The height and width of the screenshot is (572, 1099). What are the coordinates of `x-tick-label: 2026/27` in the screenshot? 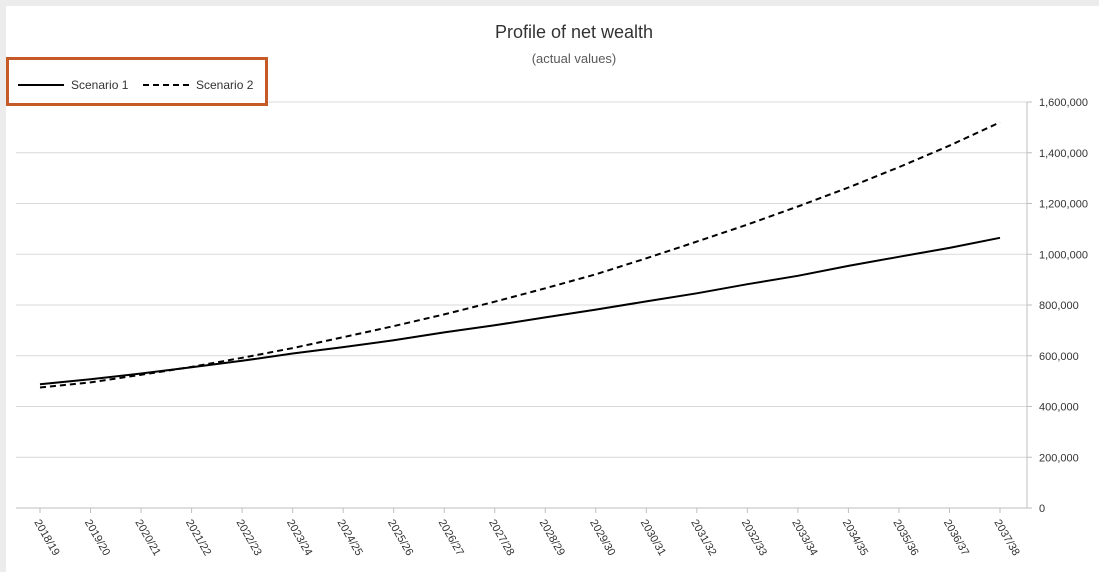 It's located at (451, 538).